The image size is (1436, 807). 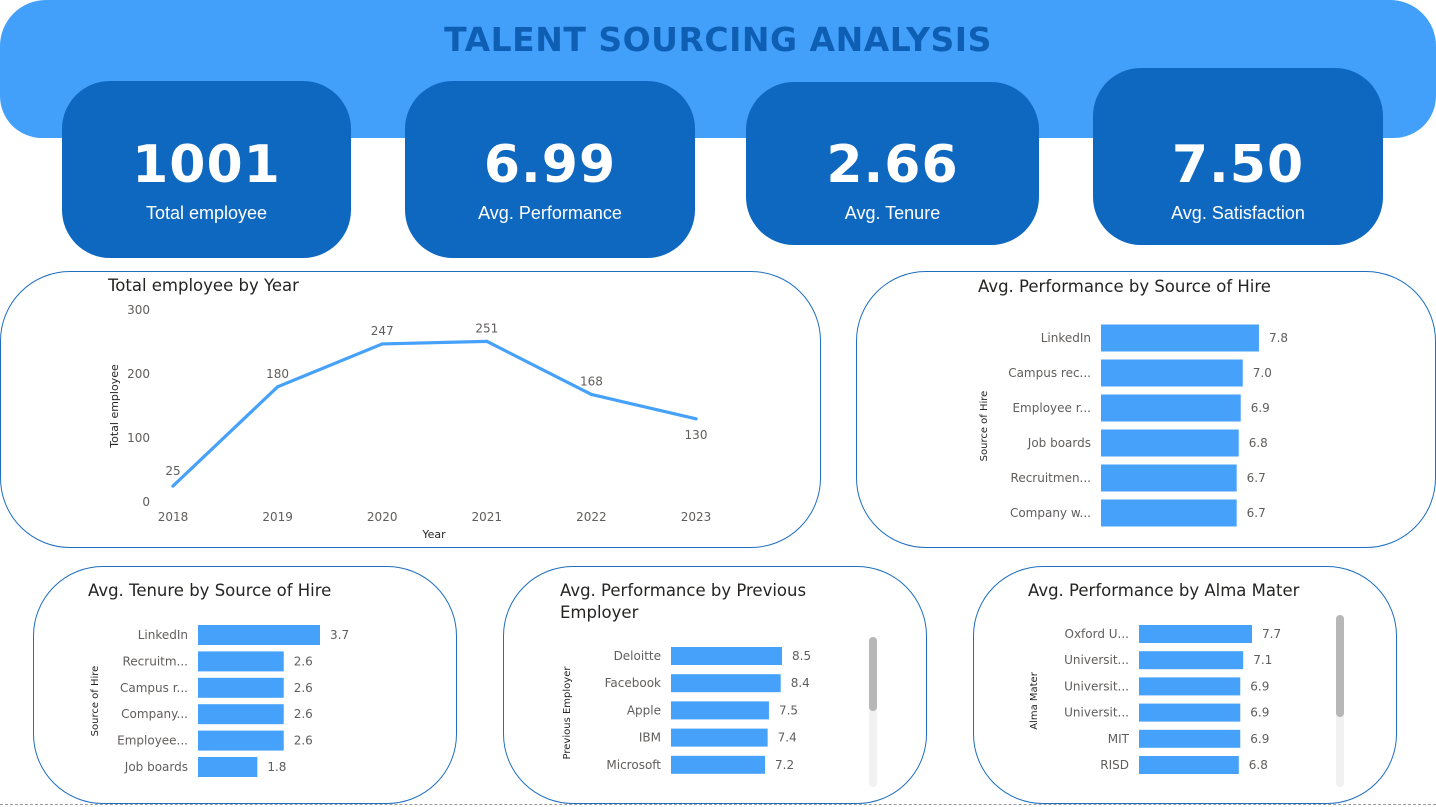 What do you see at coordinates (210, 590) in the screenshot?
I see `chart-title: Avg. Tenure by Source of Hire` at bounding box center [210, 590].